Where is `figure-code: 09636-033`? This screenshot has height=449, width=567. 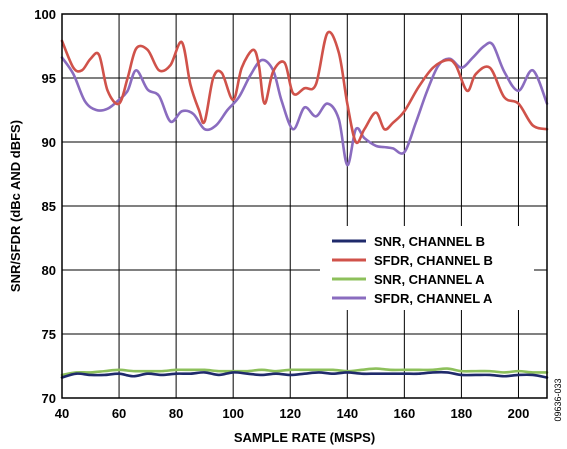 figure-code: 09636-033 is located at coordinates (558, 399).